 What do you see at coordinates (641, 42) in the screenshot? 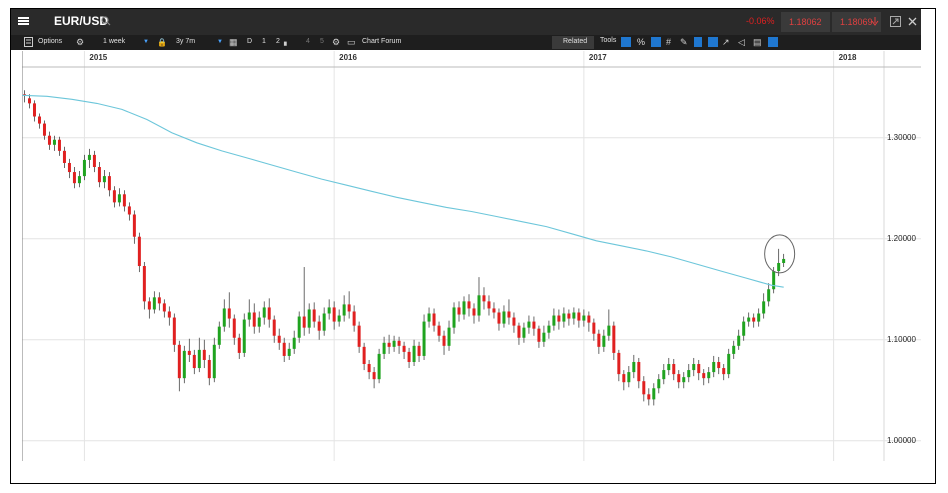
I see `percent-icon: %` at bounding box center [641, 42].